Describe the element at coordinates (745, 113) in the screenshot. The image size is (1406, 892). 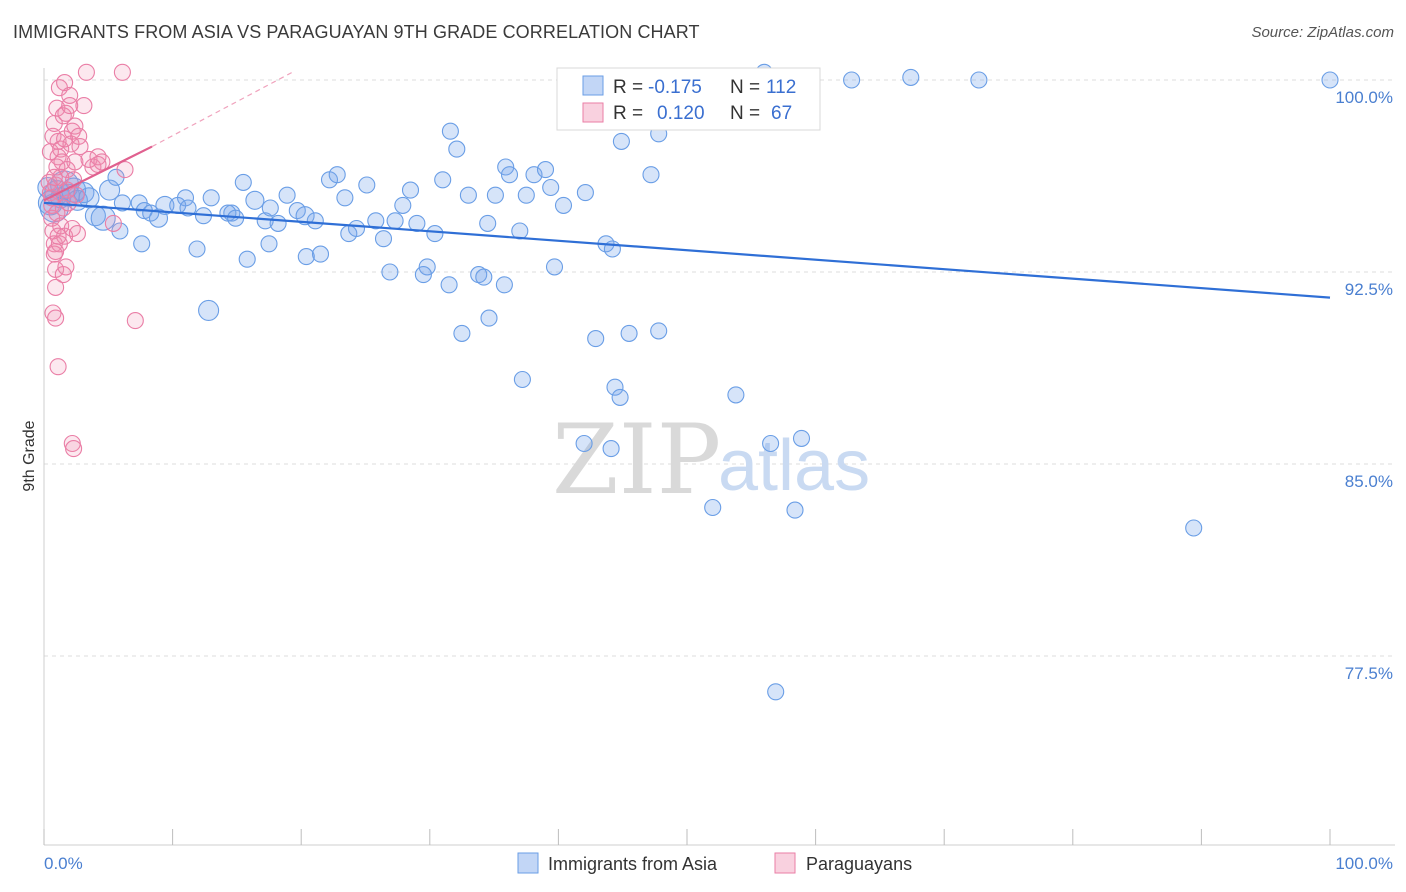
I see `stats-n-label-paraguayans: N =` at that location.